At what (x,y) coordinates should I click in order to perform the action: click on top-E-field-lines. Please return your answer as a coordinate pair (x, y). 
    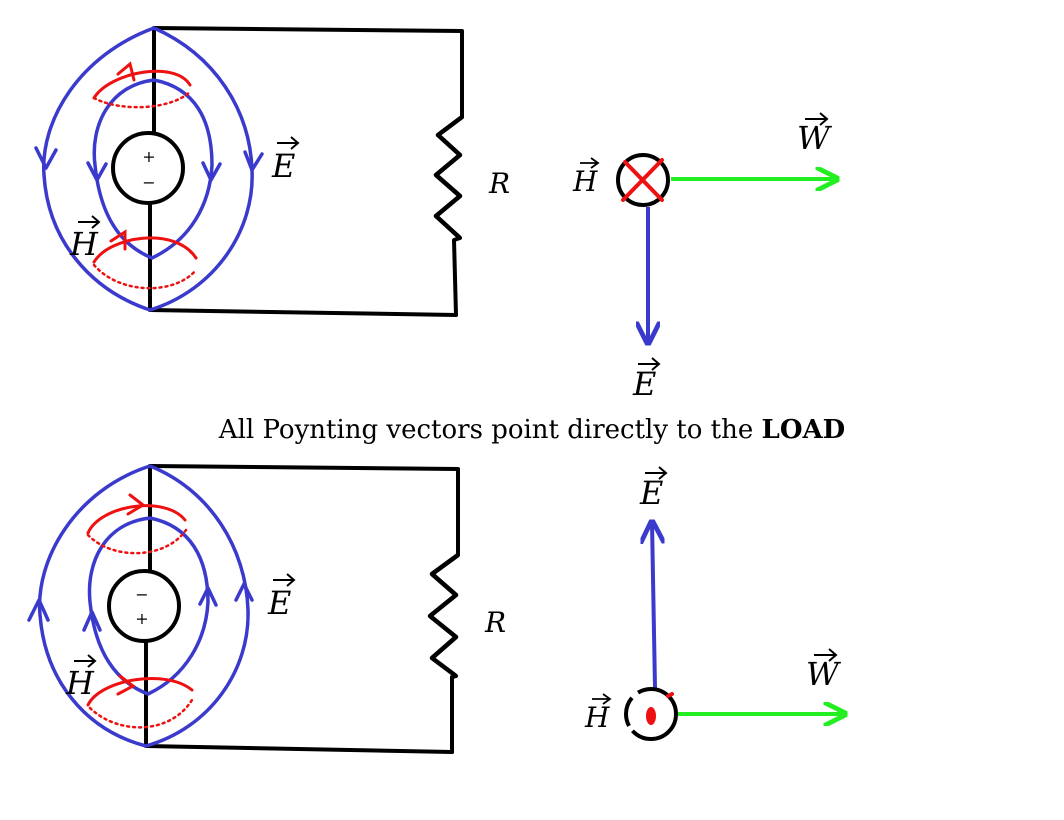
    Looking at the image, I should click on (149, 169).